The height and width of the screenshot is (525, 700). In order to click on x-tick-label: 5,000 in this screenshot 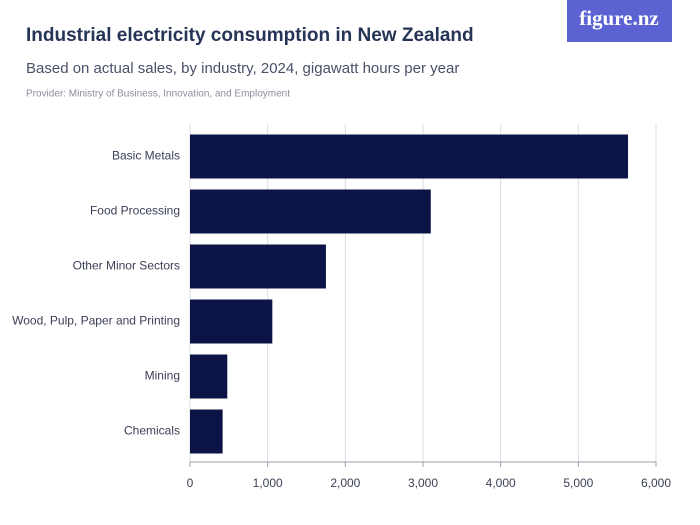, I will do `click(578, 483)`.